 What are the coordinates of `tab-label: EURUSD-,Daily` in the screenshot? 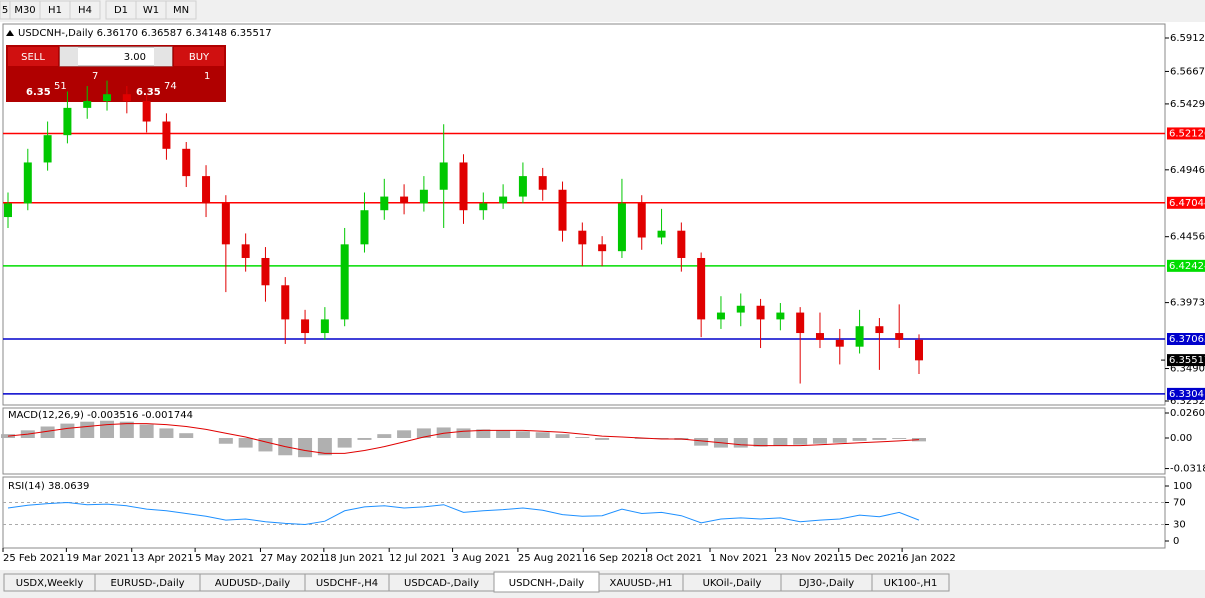 It's located at (147, 583).